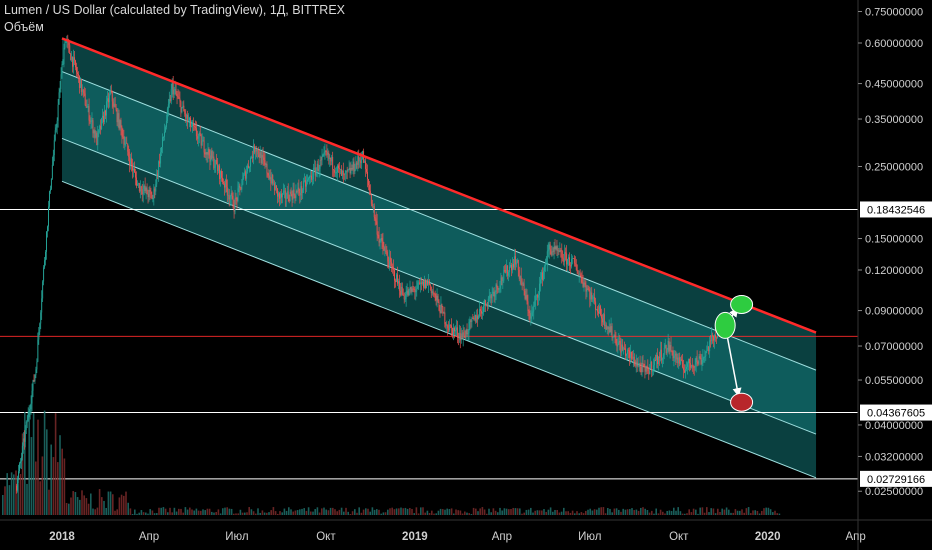  Describe the element at coordinates (894, 347) in the screenshot. I see `price-tick-label: 0.07000000` at that location.